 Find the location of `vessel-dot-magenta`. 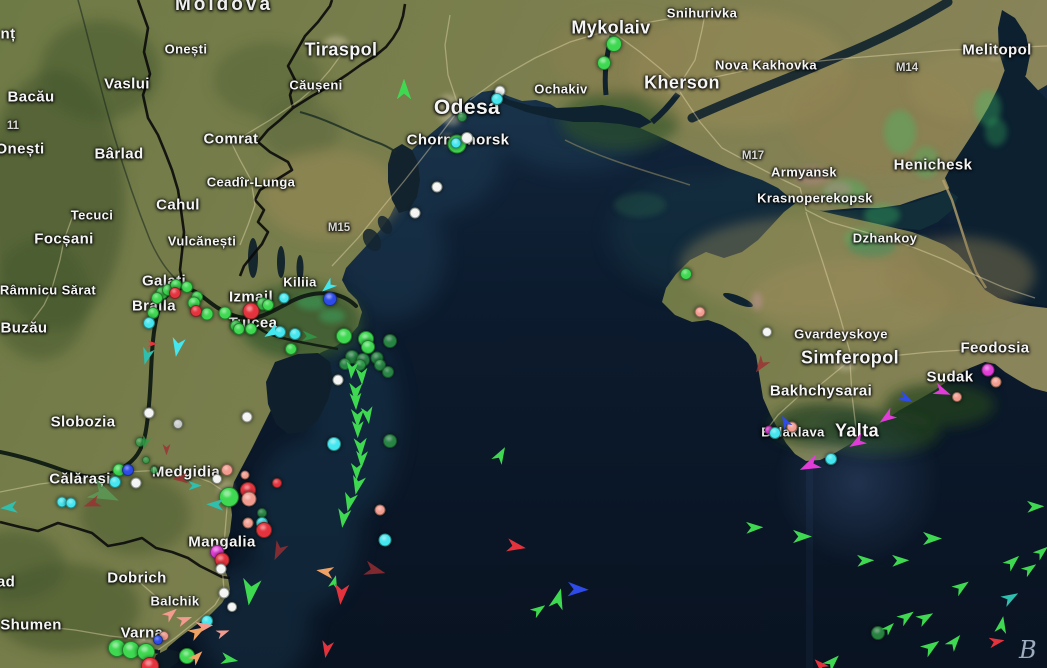

vessel-dot-magenta is located at coordinates (988, 370).